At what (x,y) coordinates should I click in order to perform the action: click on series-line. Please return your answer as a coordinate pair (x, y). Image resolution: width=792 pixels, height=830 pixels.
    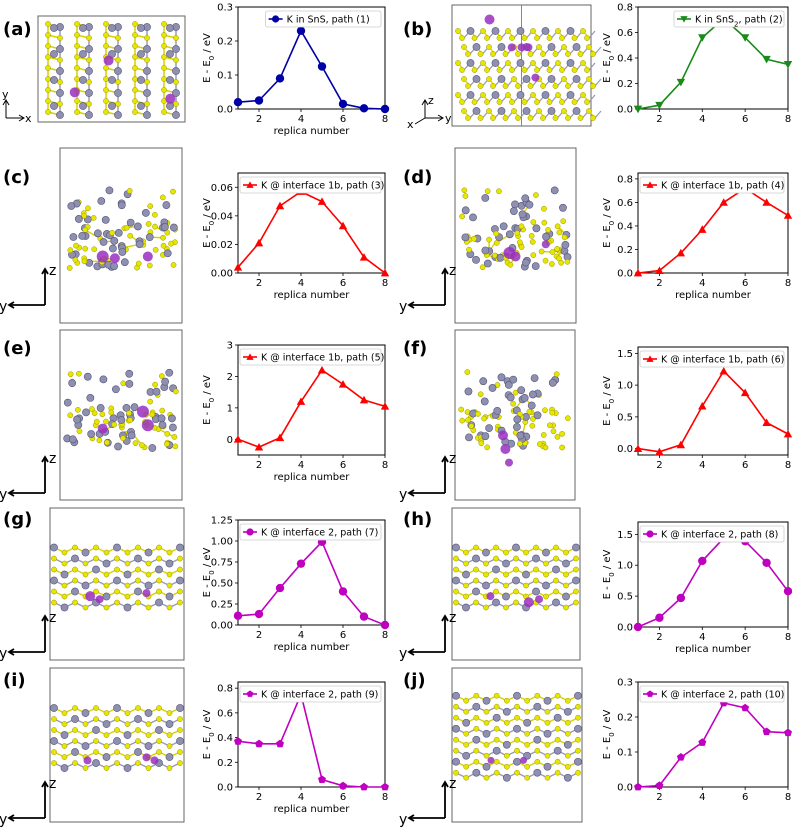
    Looking at the image, I should click on (311, 583).